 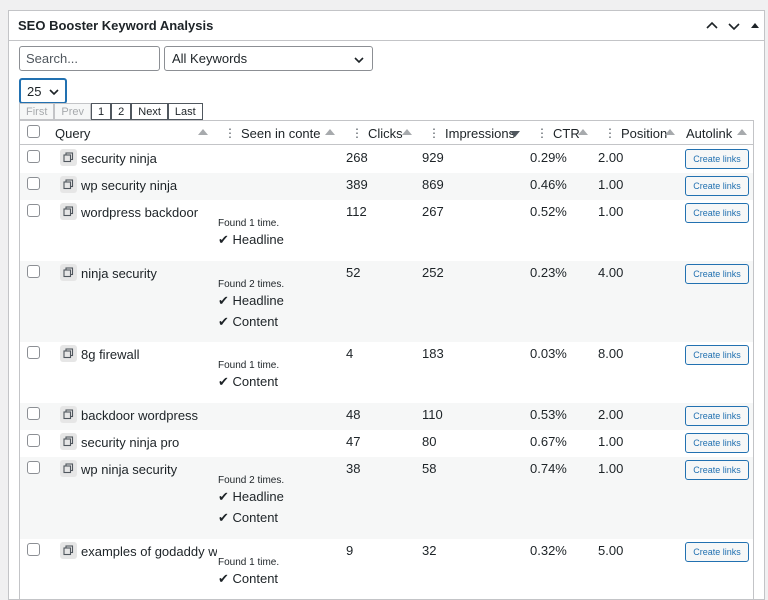 I want to click on column-label: Impressions, so click(x=480, y=133).